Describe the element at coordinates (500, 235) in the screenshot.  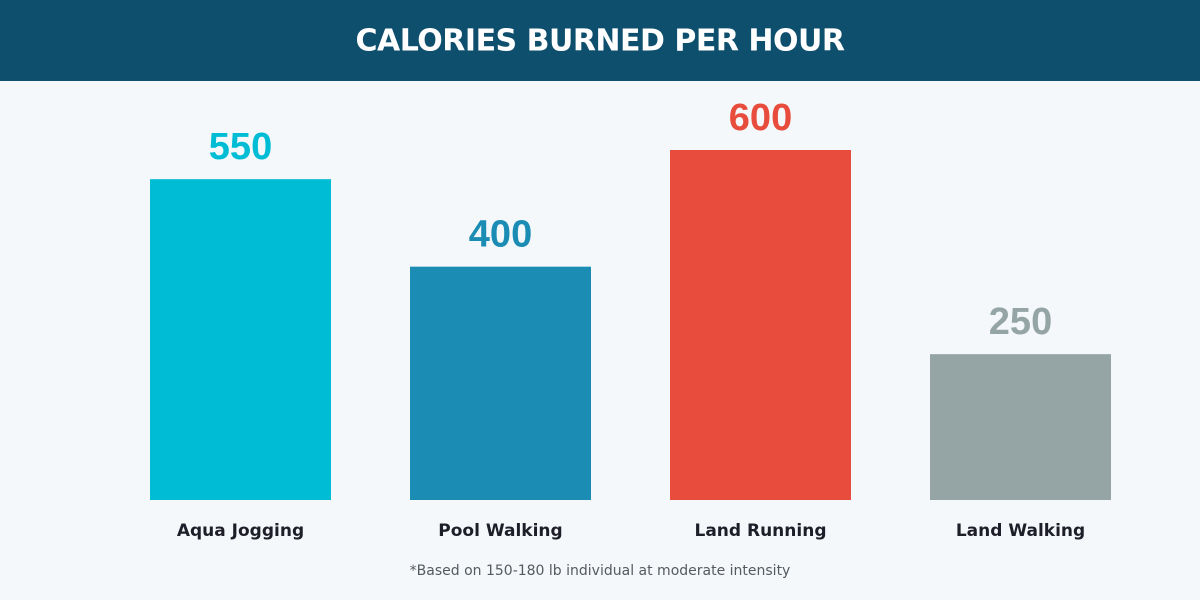
I see `value-label: 400` at that location.